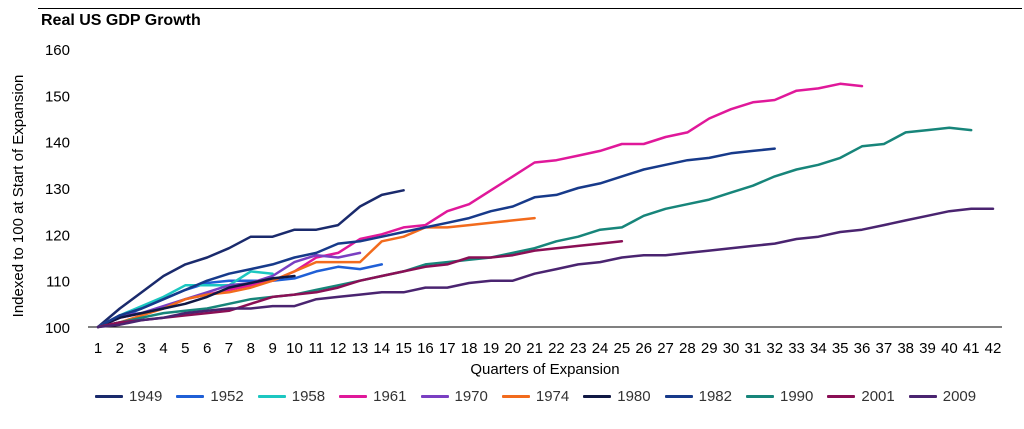 The width and height of the screenshot is (1024, 429). I want to click on x-tick-label: 37, so click(884, 348).